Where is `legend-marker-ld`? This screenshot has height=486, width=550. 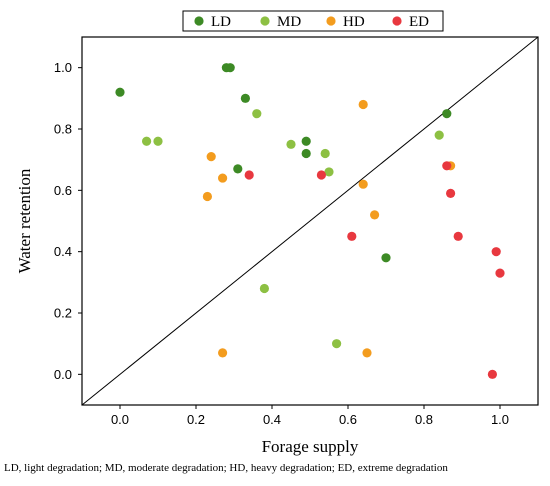 legend-marker-ld is located at coordinates (199, 21).